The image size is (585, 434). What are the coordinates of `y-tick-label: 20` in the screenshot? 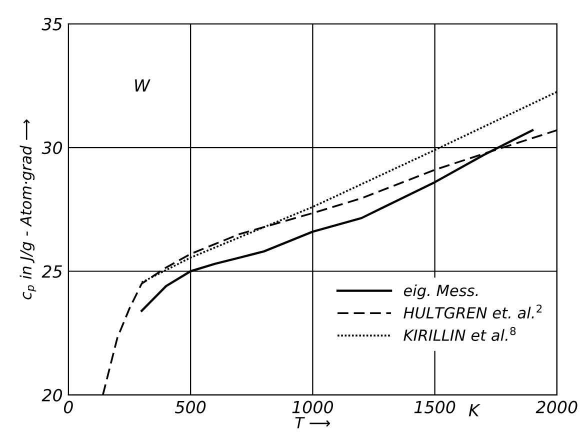 It's located at (52, 395).